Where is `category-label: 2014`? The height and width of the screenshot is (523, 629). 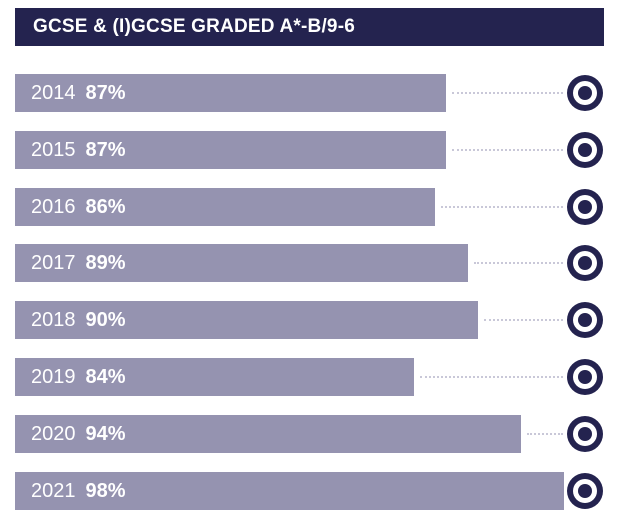 category-label: 2014 is located at coordinates (53, 92).